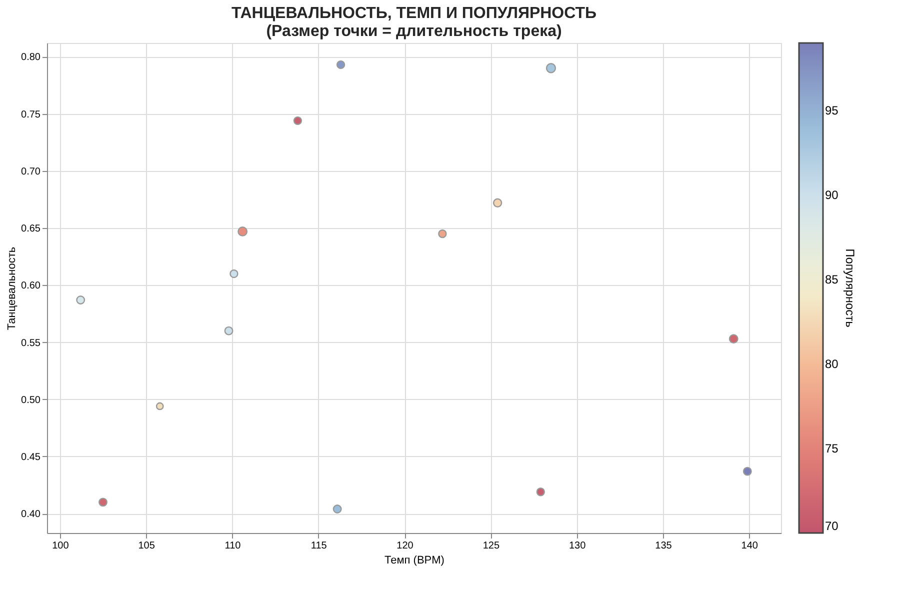 The image size is (916, 590). Describe the element at coordinates (31, 343) in the screenshot. I see `y-tick-label: 0.55` at that location.